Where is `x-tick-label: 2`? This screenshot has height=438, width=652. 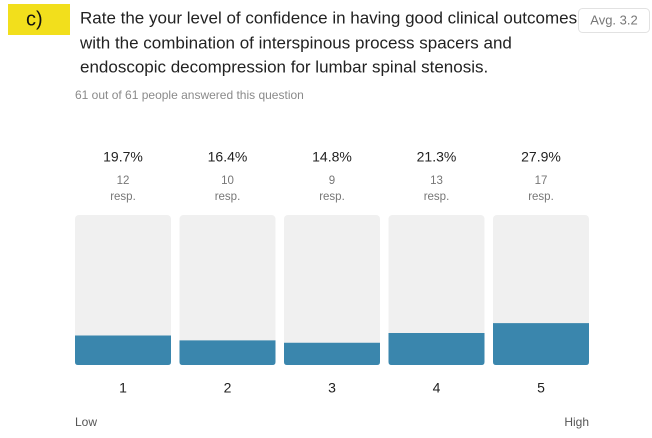
x-tick-label: 2 is located at coordinates (228, 388).